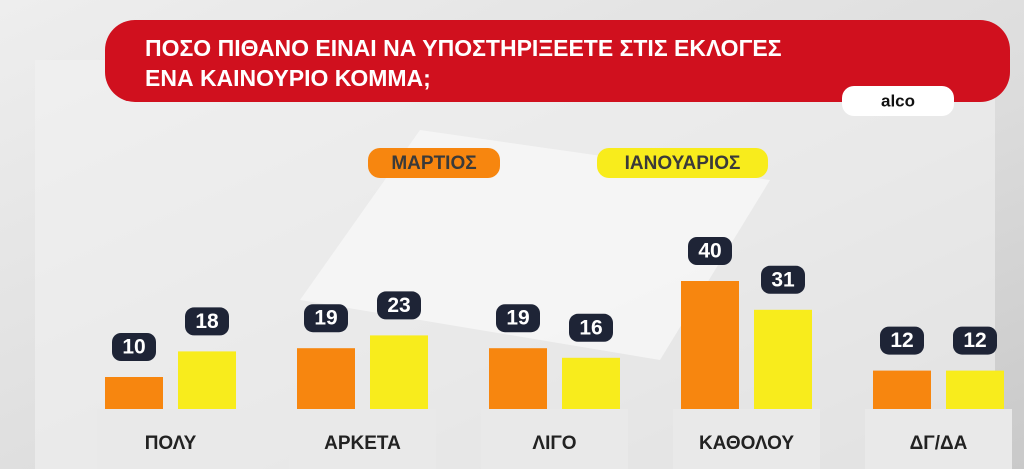 The image size is (1024, 474). Describe the element at coordinates (554, 443) in the screenshot. I see `x-tick-label: ΛΙΓΟ` at that location.